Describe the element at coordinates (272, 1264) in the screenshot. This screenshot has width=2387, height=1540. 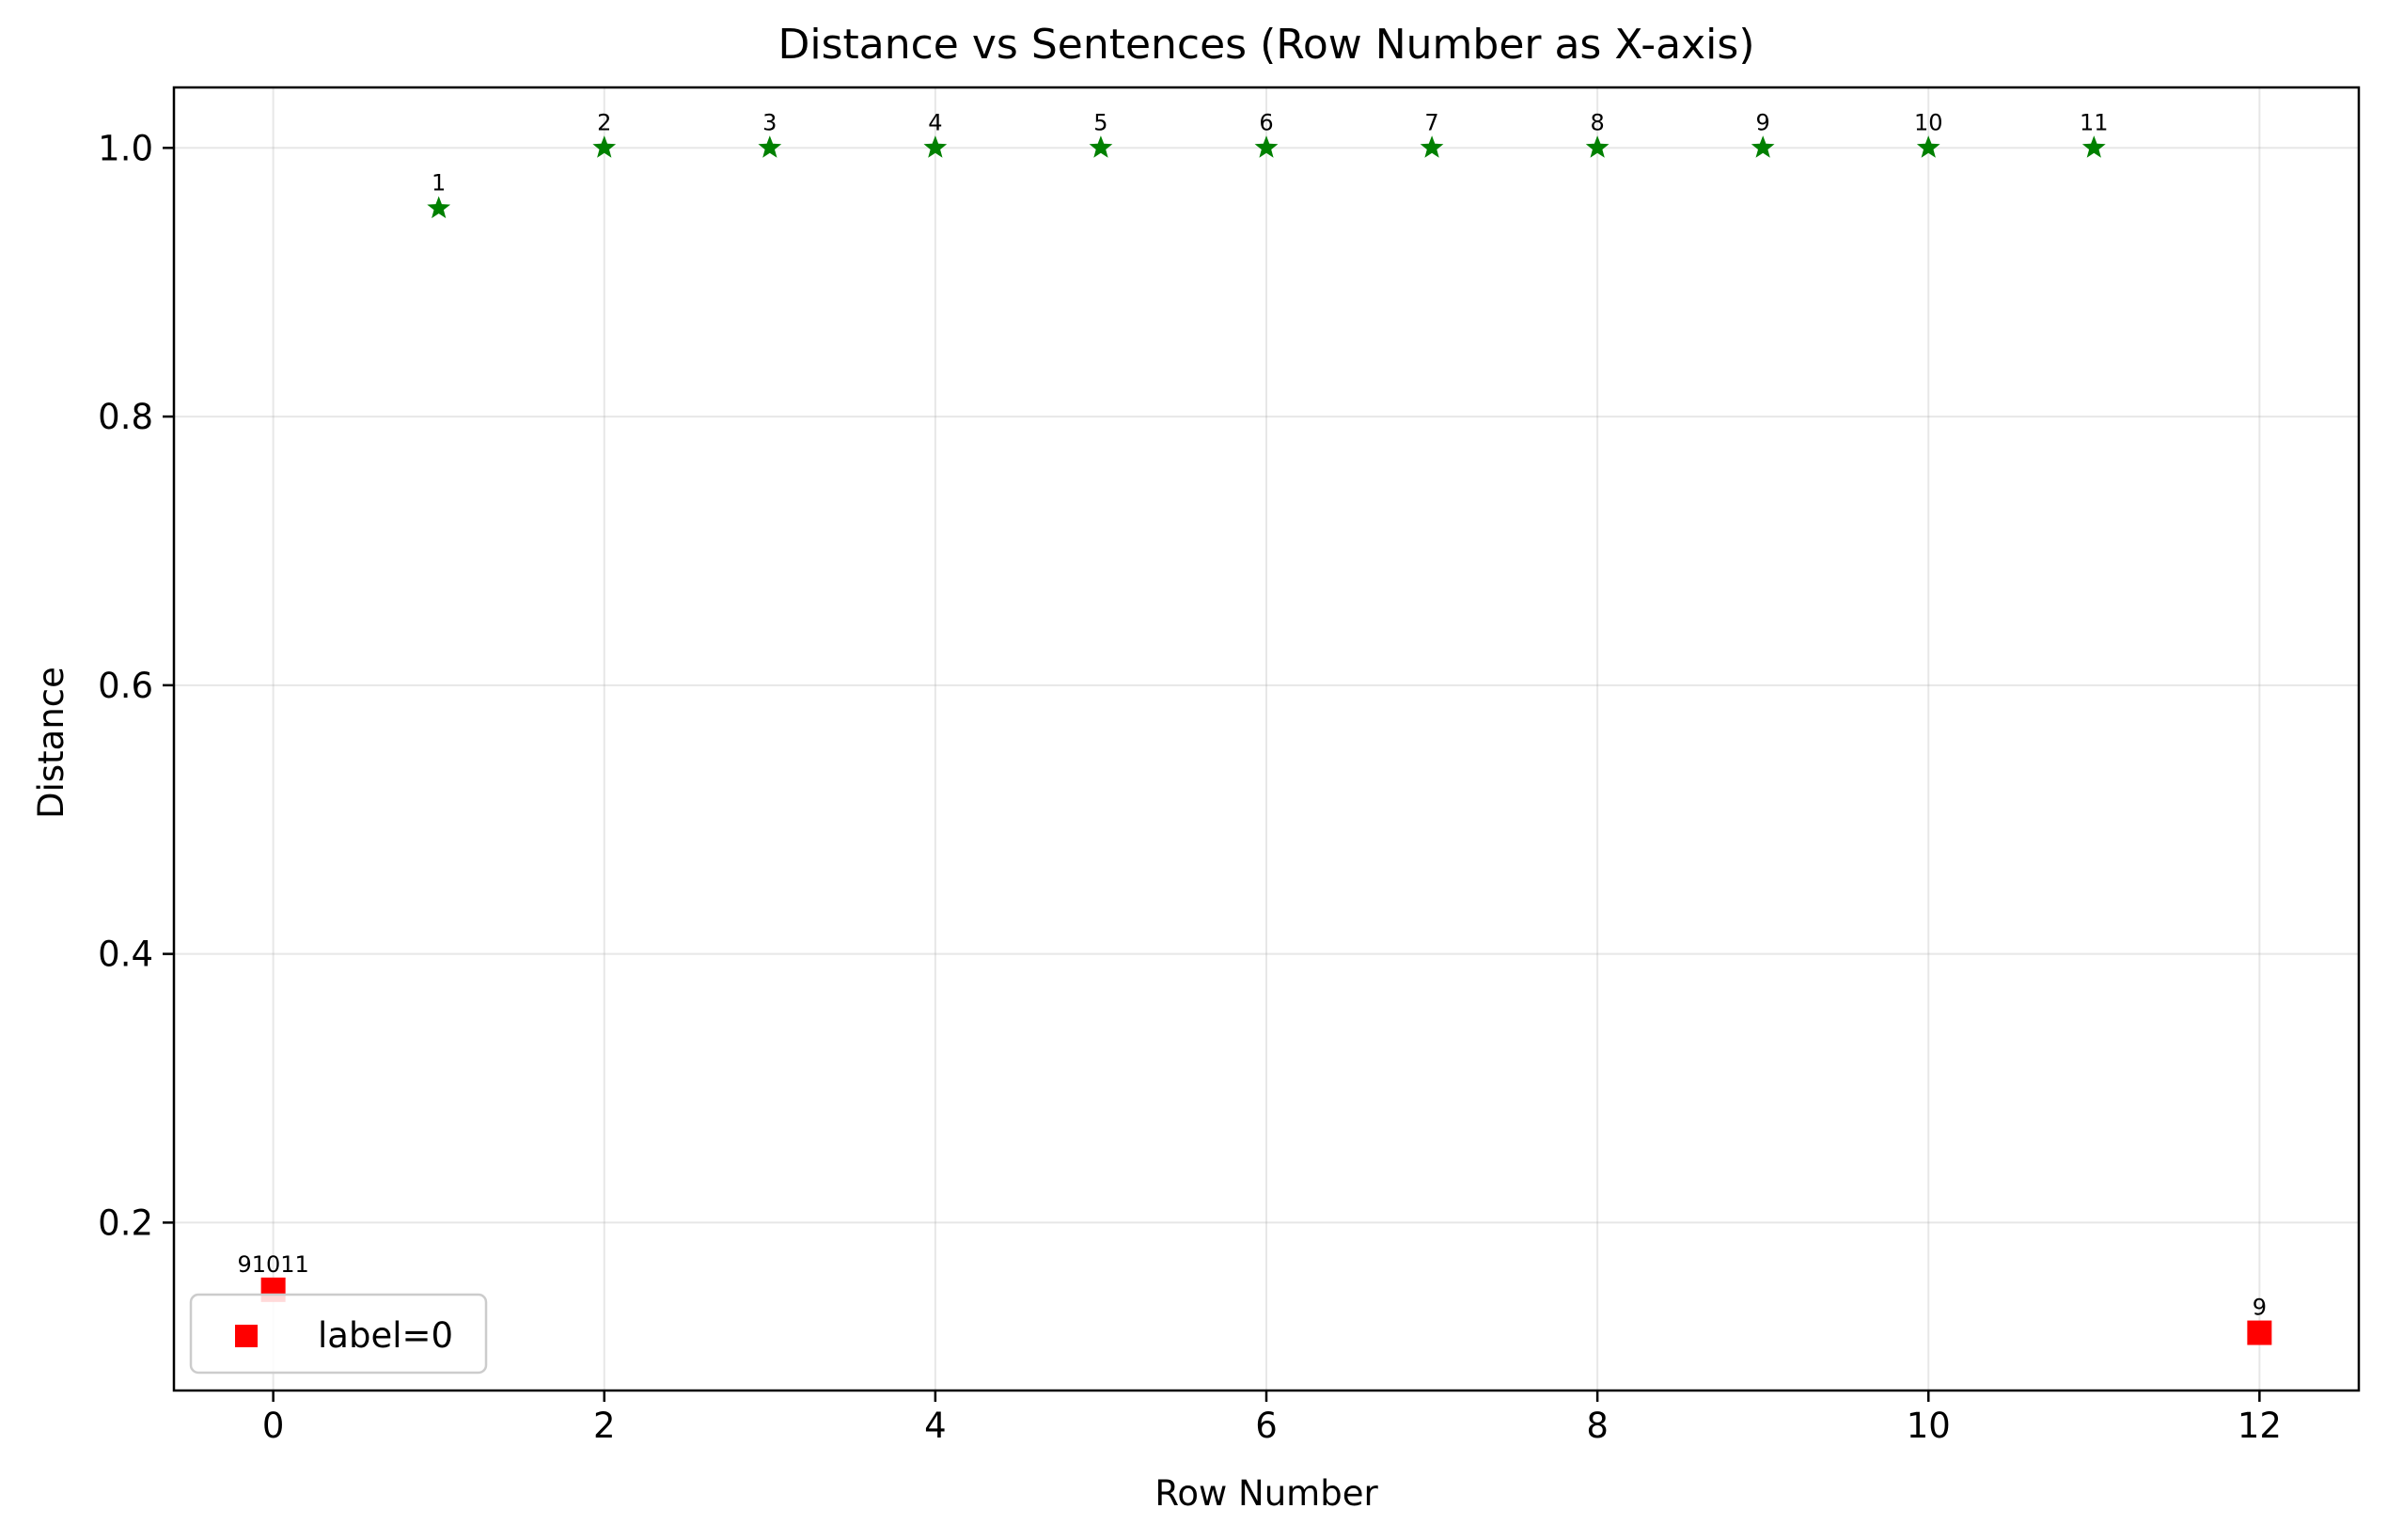
I see `data-point-label: 91011` at that location.